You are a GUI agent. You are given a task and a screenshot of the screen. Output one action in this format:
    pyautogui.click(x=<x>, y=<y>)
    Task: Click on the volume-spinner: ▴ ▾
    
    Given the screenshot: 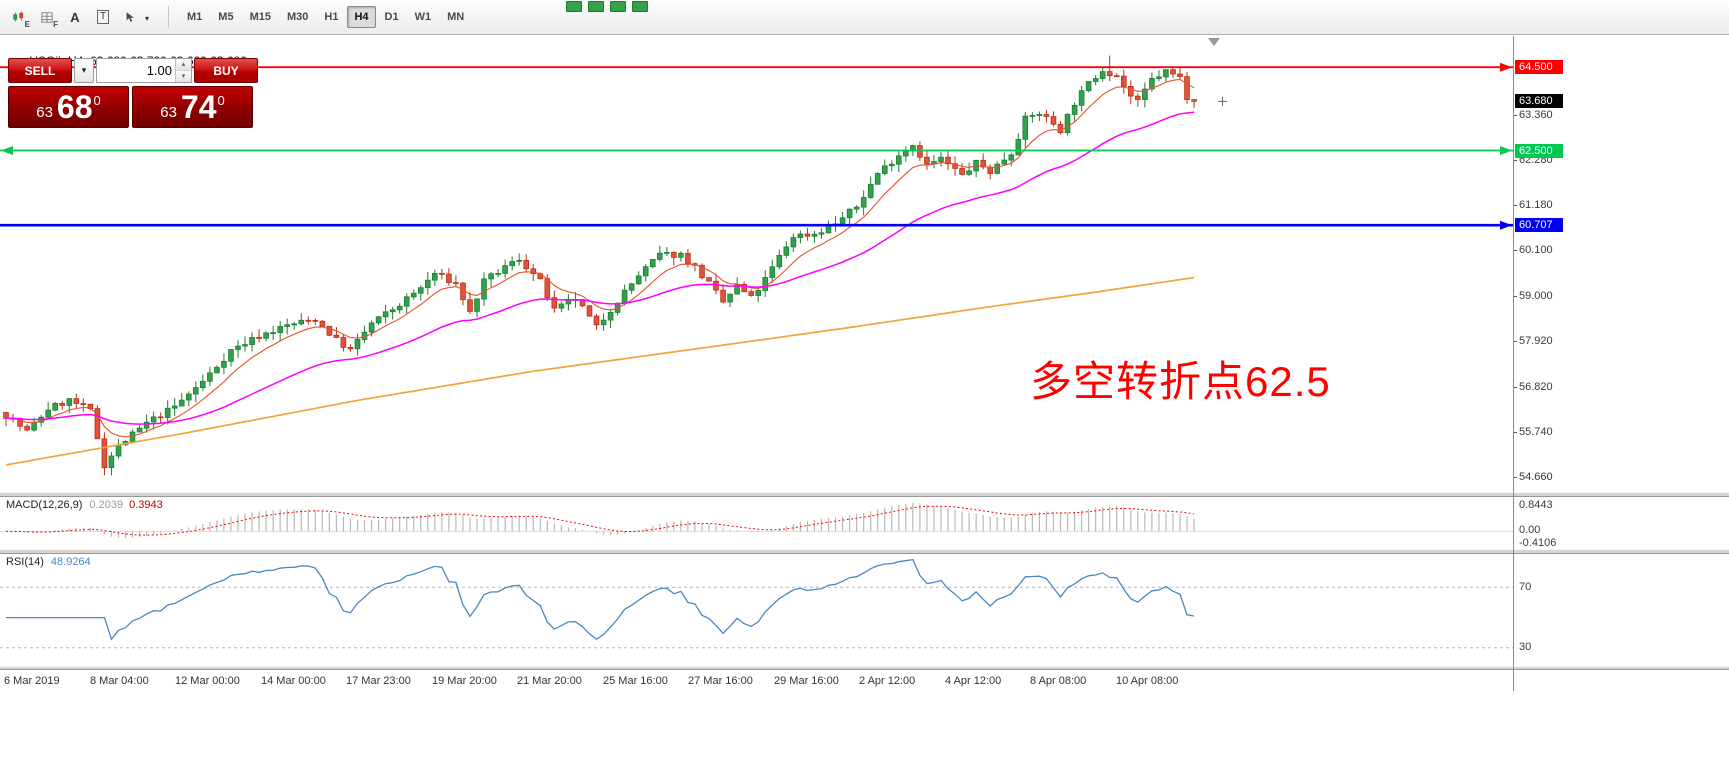 What is the action you would take?
    pyautogui.click(x=183, y=70)
    